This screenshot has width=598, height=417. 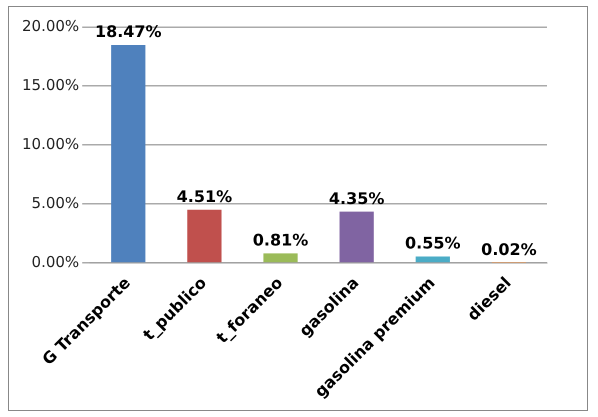 I want to click on y-tick-label: 0.00%, so click(x=56, y=261).